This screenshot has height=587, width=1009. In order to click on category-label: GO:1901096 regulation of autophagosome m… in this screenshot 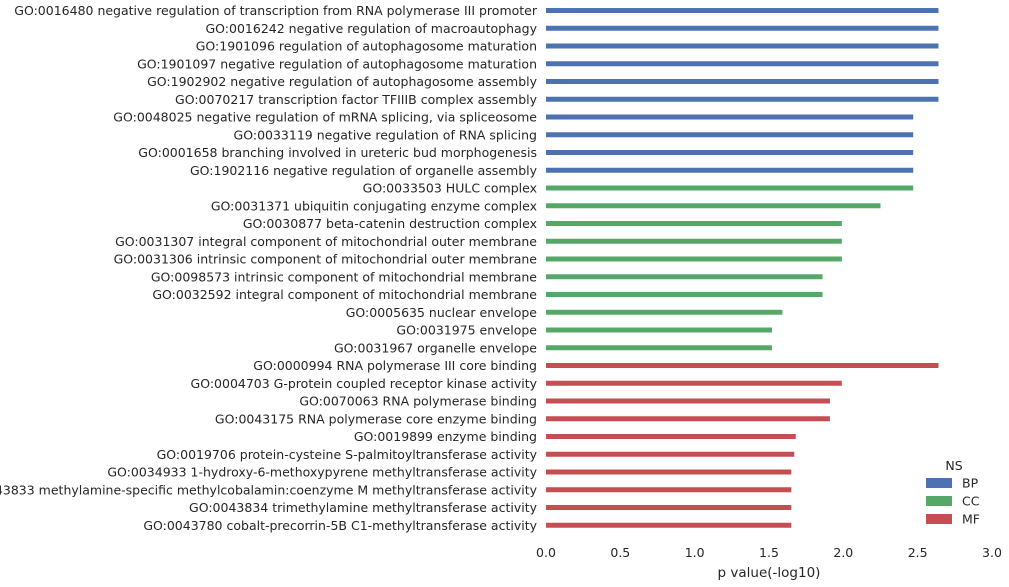, I will do `click(366, 46)`.